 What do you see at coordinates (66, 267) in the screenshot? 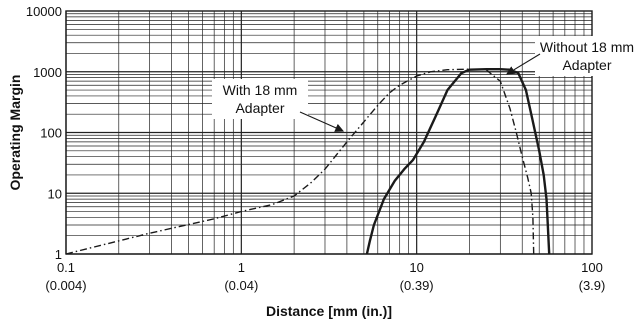
I see `x-tick-label: 0.1` at bounding box center [66, 267].